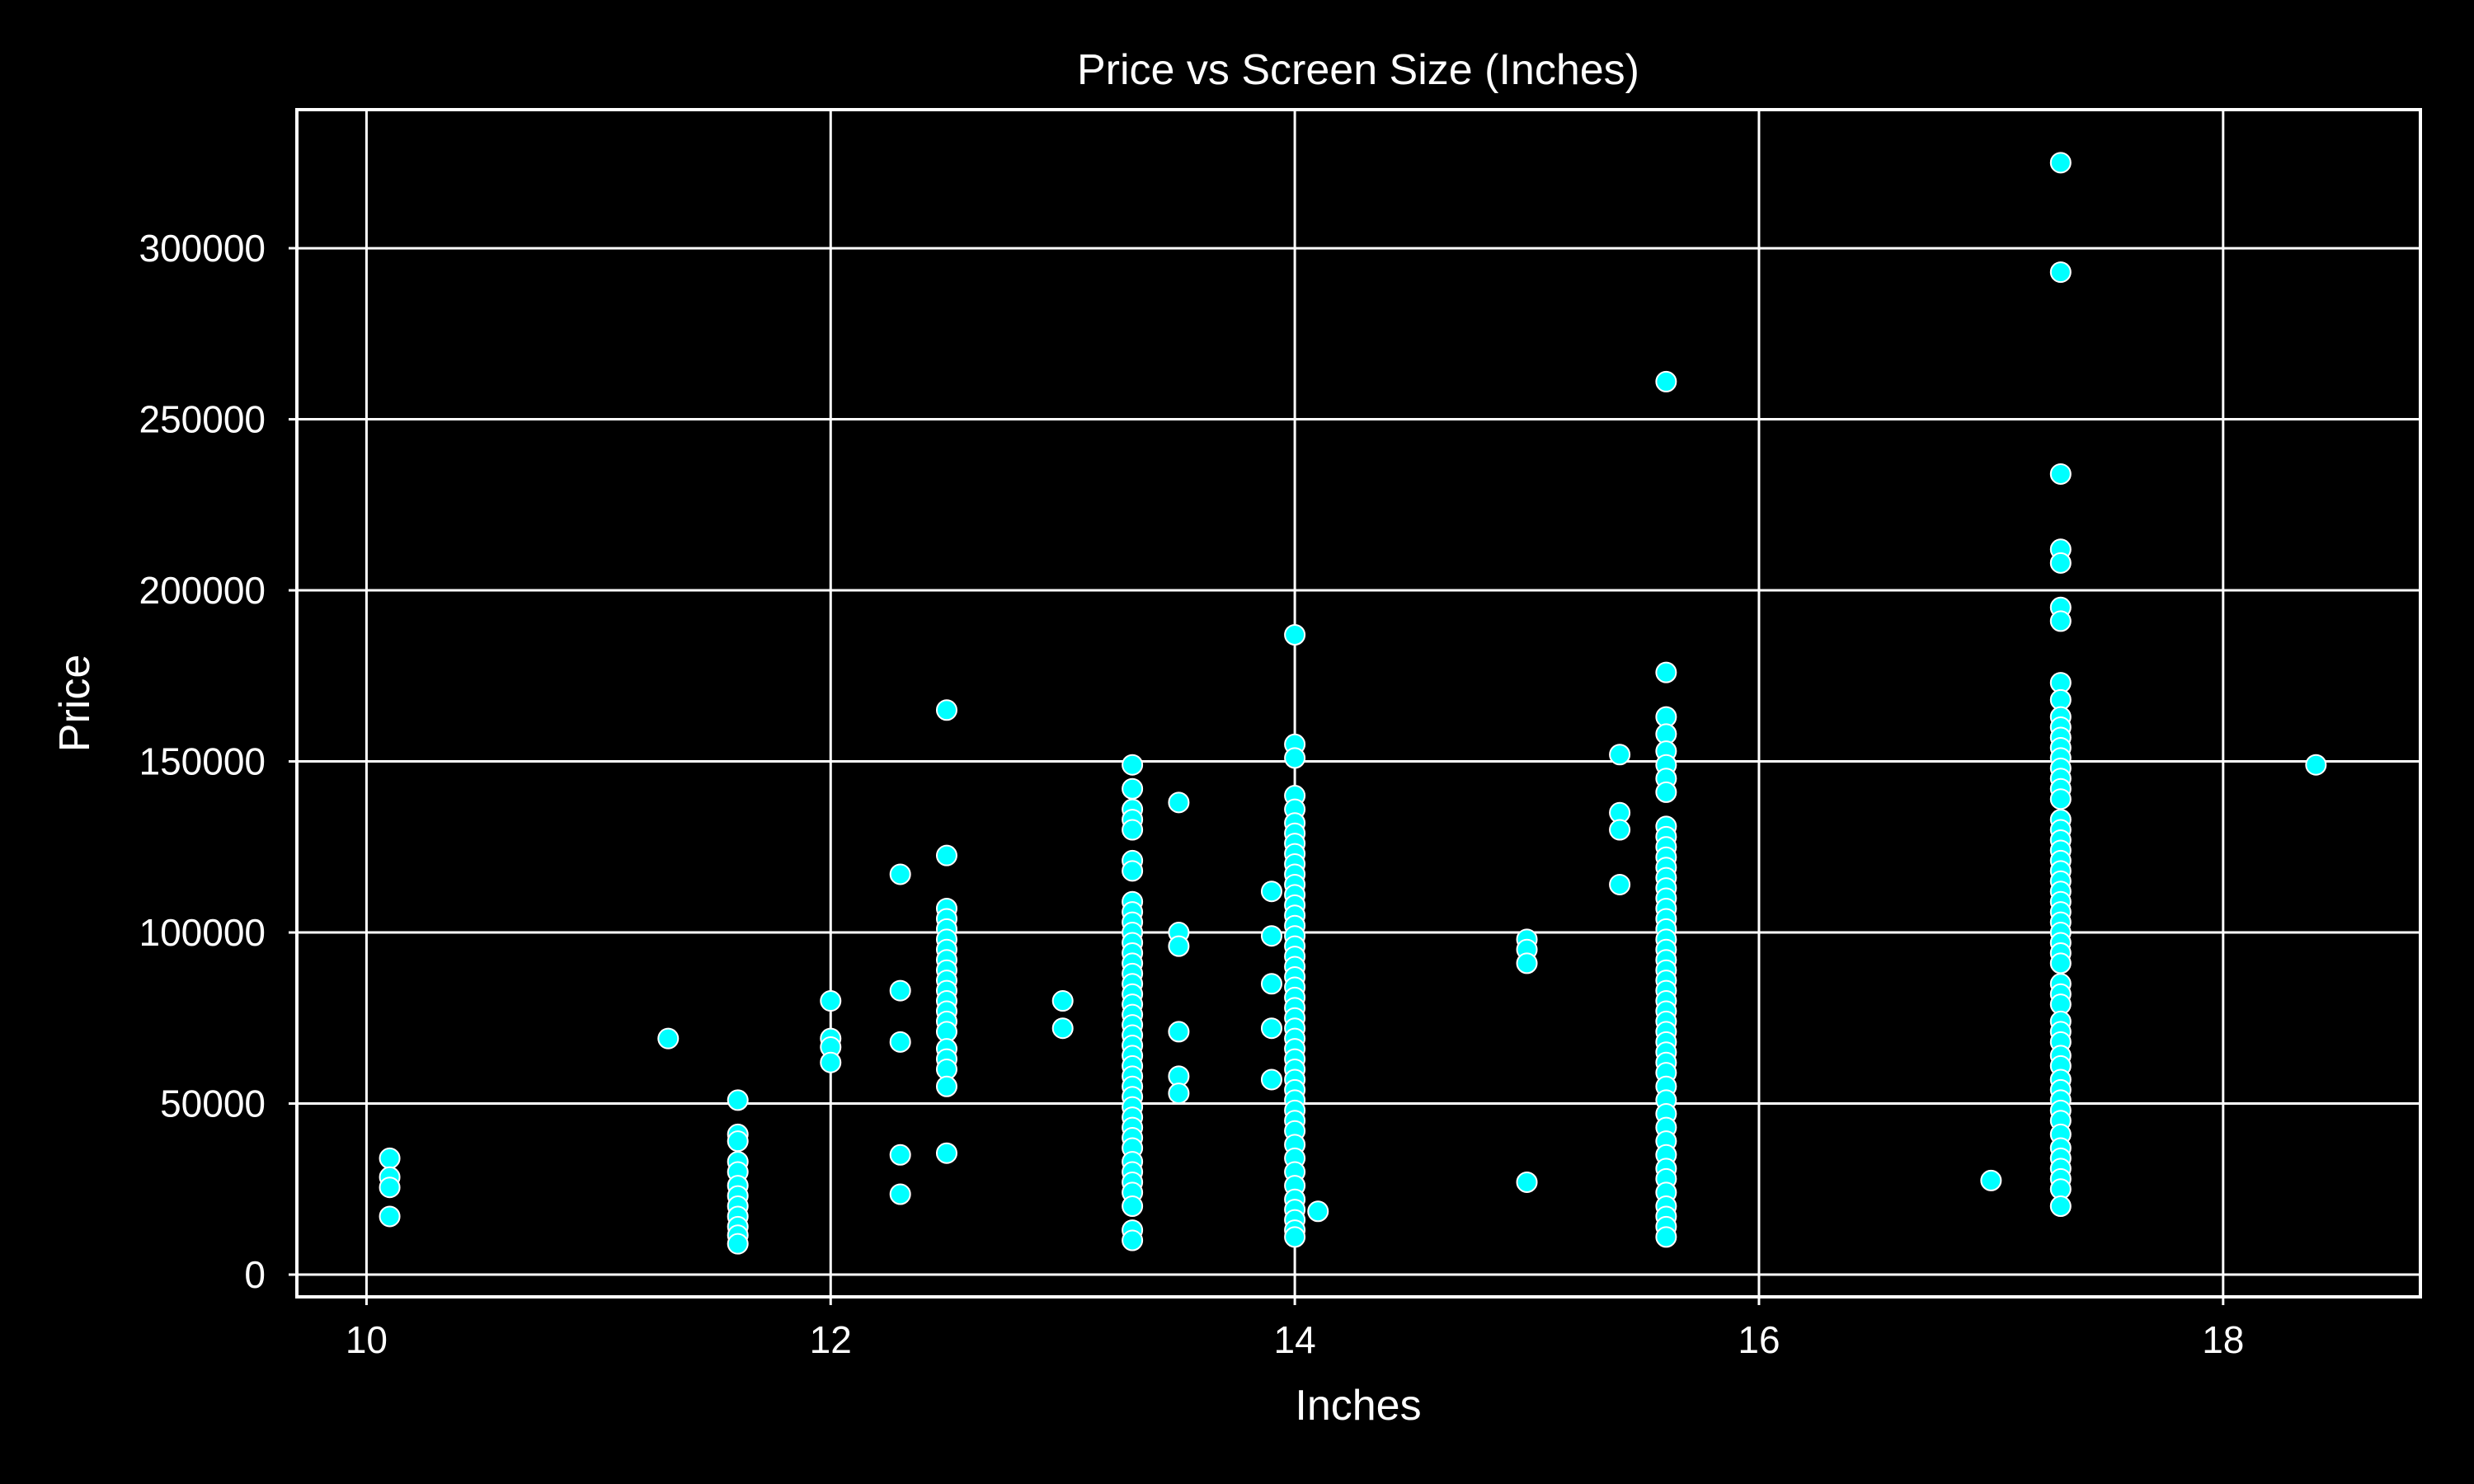  Describe the element at coordinates (2223, 1339) in the screenshot. I see `x-tick-label: 18` at that location.